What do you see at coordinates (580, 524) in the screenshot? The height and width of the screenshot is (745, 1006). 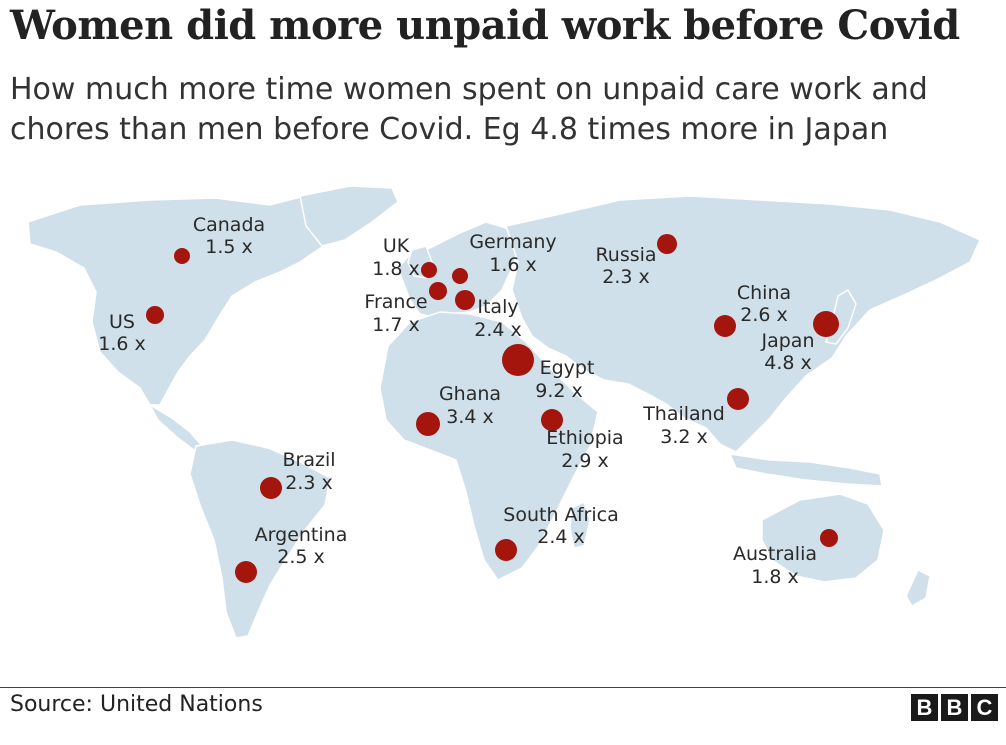 I see `land-madagascar` at bounding box center [580, 524].